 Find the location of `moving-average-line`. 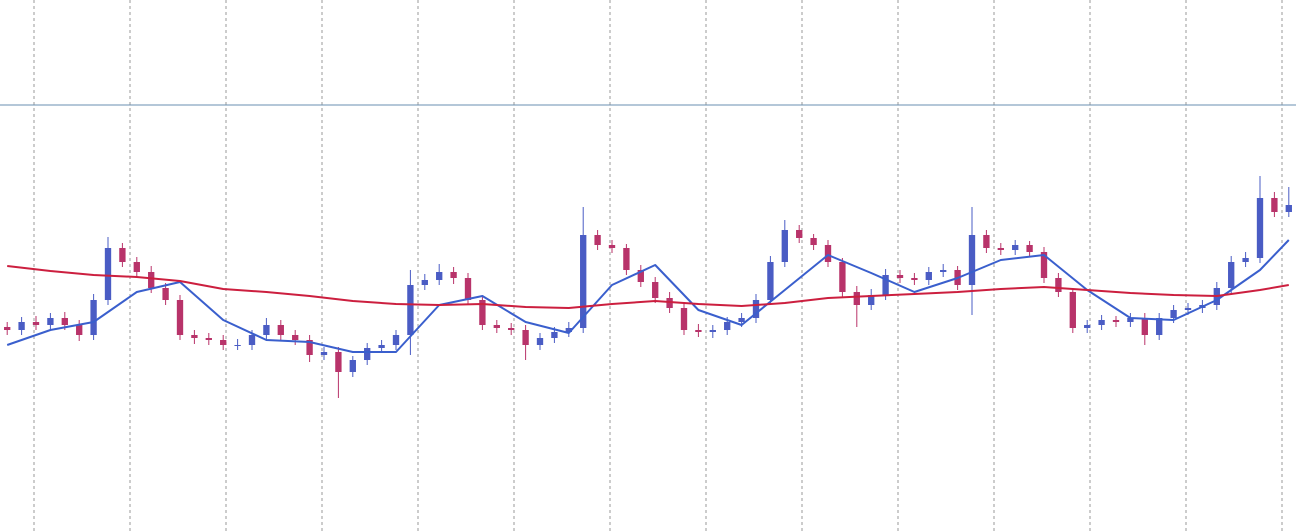

moving-average-line is located at coordinates (648, 287).